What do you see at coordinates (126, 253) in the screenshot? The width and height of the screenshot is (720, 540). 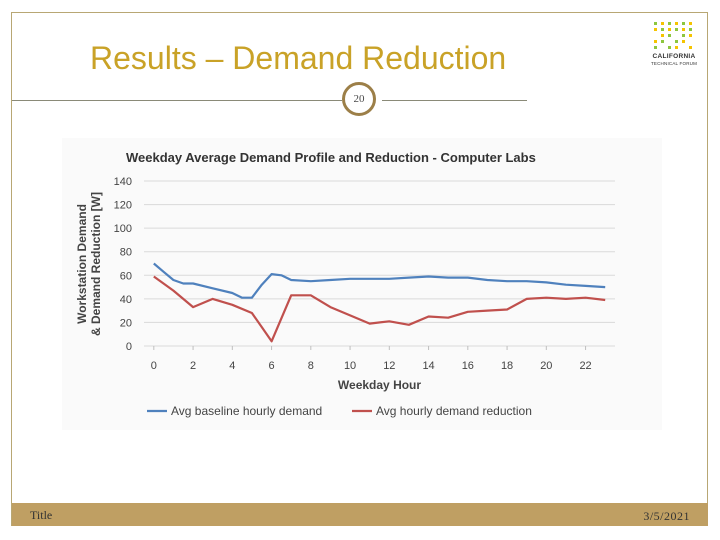 I see `y-tick-label: 80` at bounding box center [126, 253].